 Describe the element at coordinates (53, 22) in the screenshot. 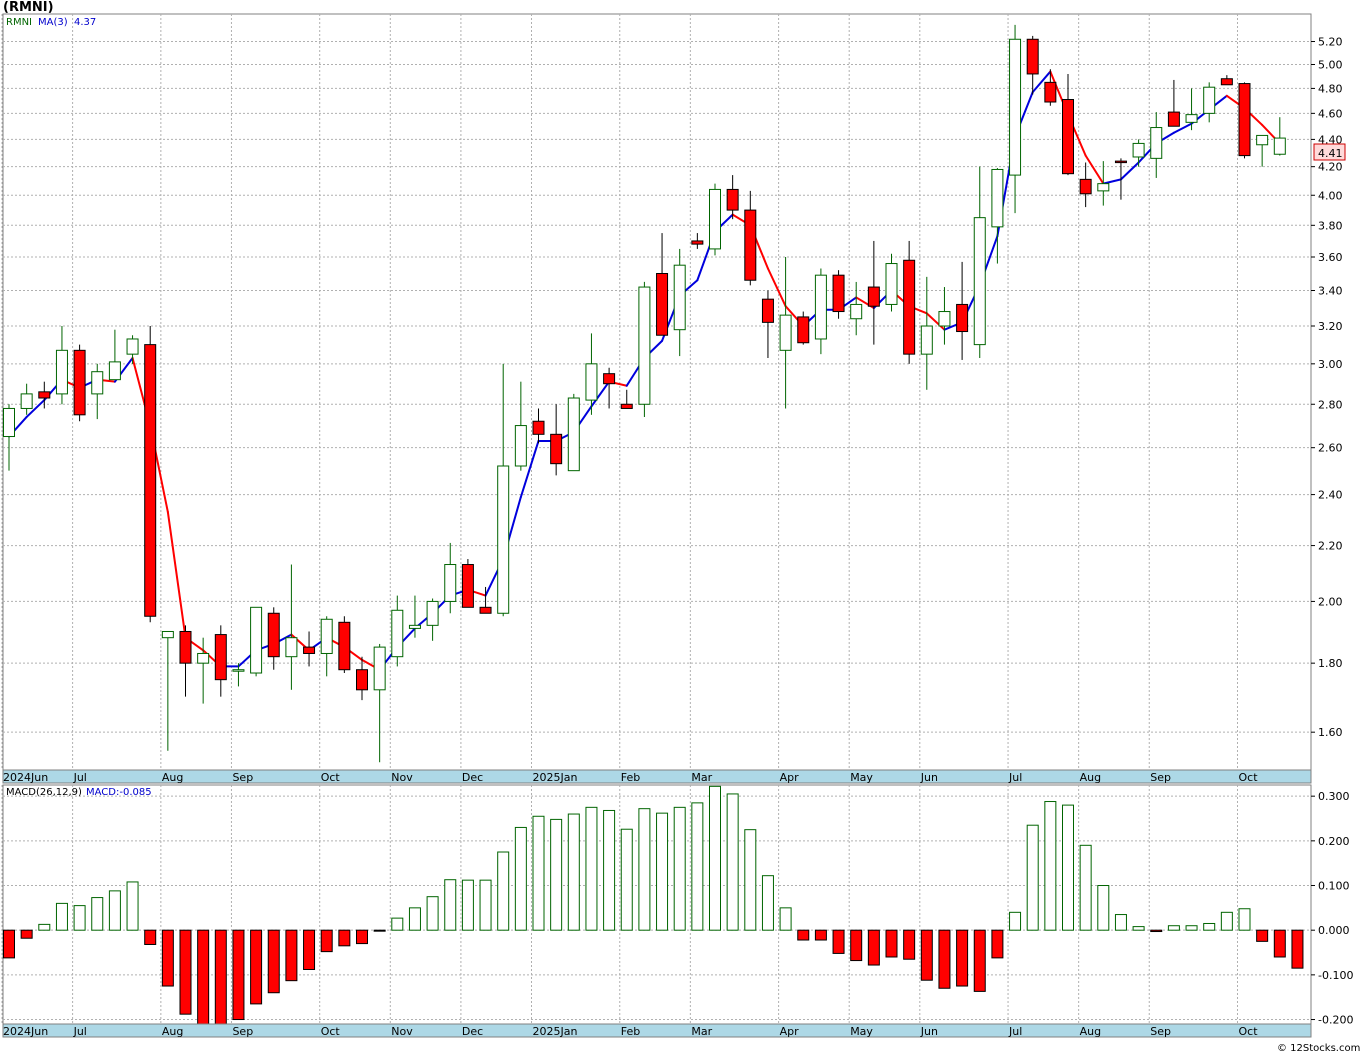

I see `legend-ma-name: MA(3)` at that location.